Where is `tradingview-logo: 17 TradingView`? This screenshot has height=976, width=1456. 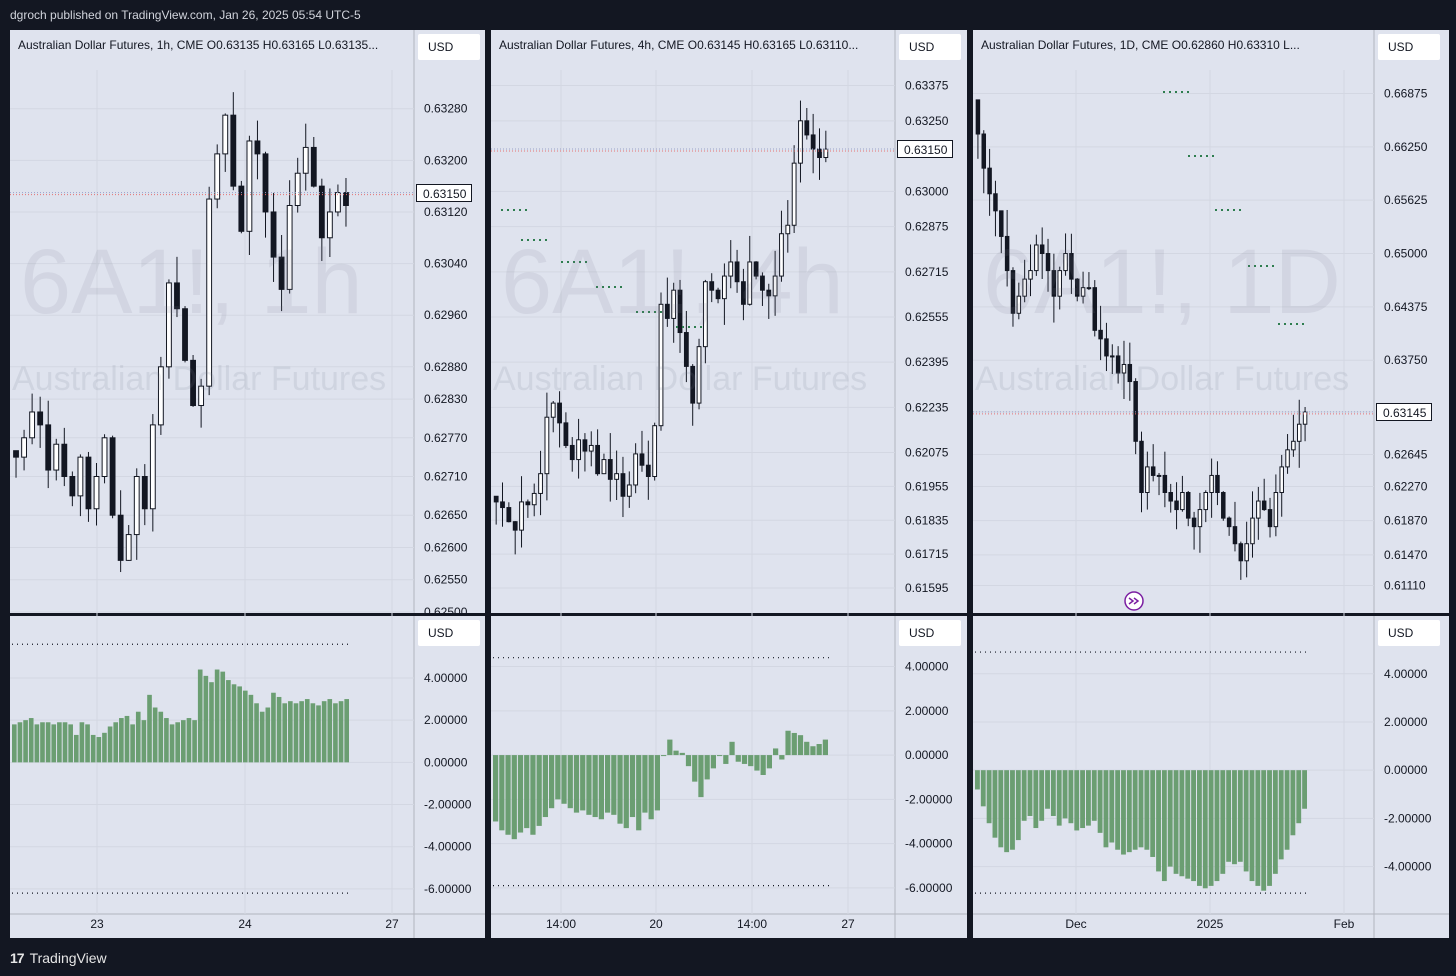
tradingview-logo: 17 TradingView is located at coordinates (58, 958).